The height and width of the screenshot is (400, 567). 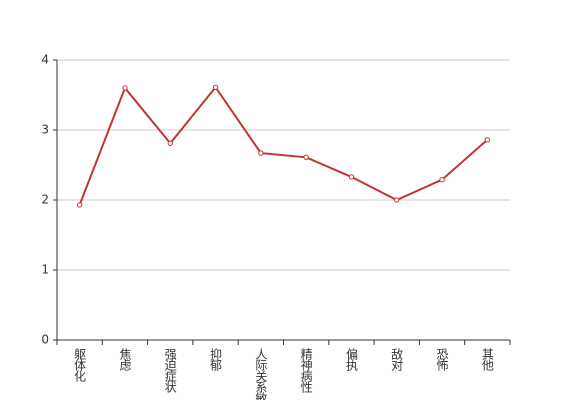 What do you see at coordinates (442, 359) in the screenshot?
I see `x-tick-label: 恐怖` at bounding box center [442, 359].